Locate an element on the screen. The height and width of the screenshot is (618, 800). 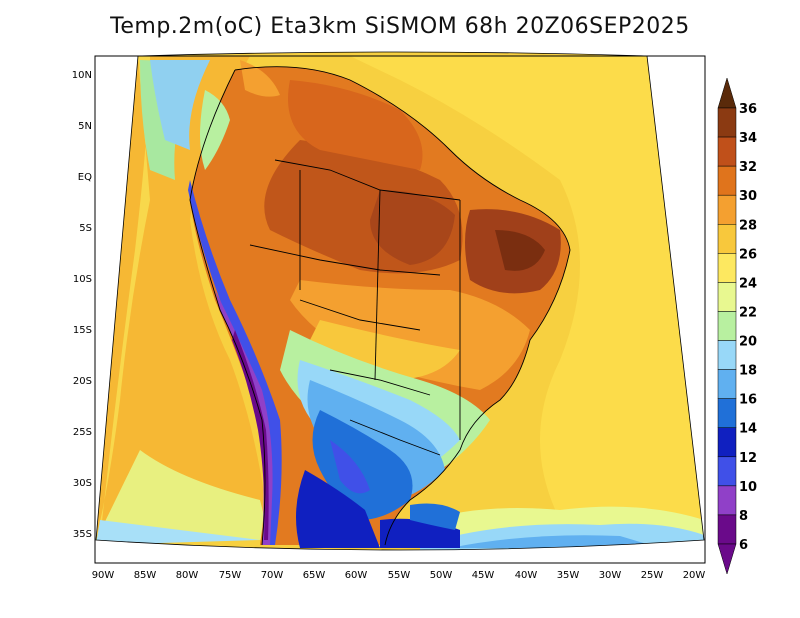
lat-tick: 20S is located at coordinates (82, 381).